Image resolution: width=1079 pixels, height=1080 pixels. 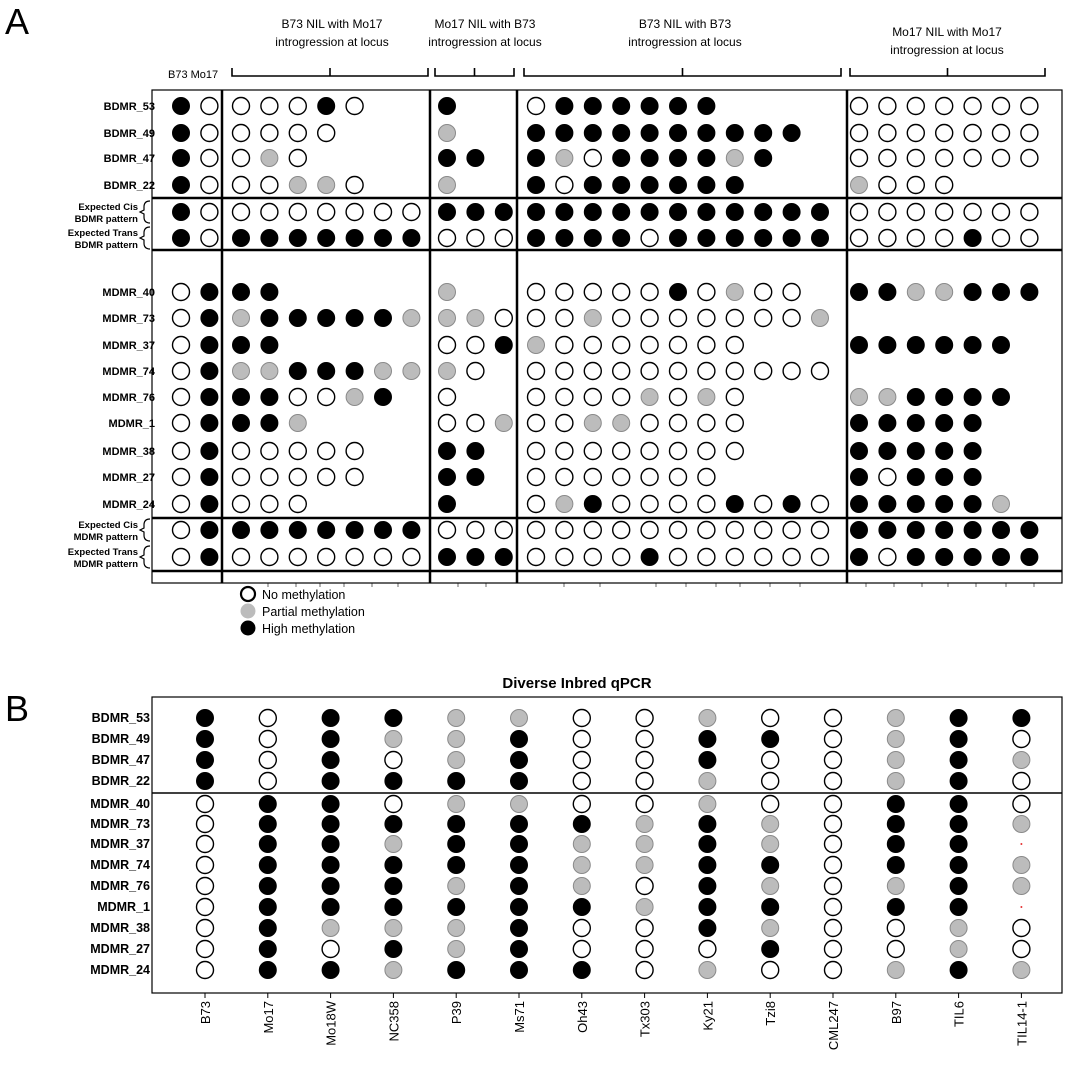 I want to click on legend-partial-label: Partial methylation, so click(x=313, y=612).